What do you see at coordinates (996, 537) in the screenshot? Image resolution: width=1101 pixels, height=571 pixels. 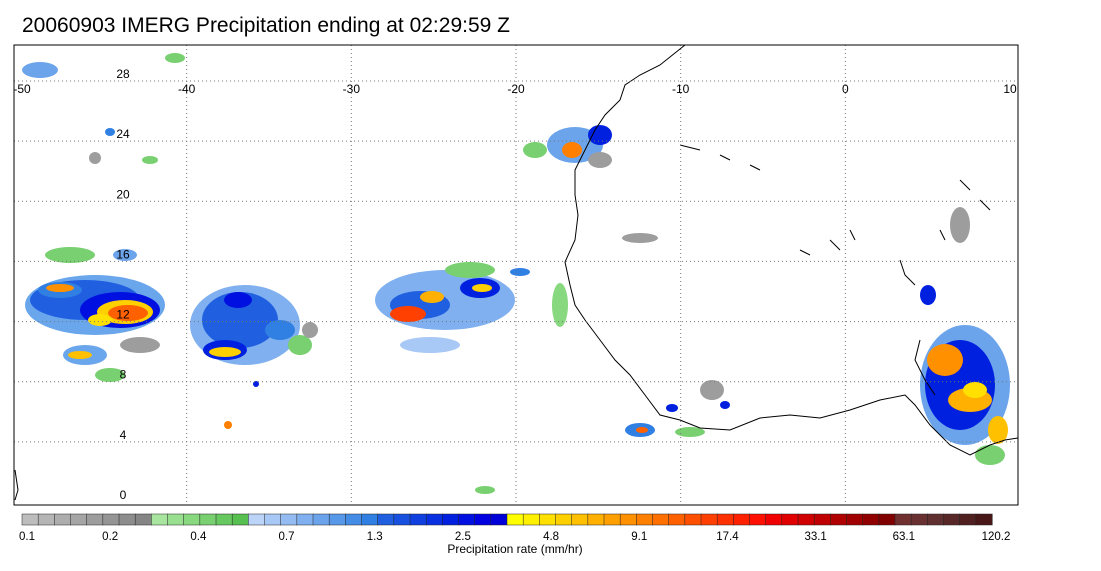 I see `colorbar-tick-label: 120.2` at bounding box center [996, 537].